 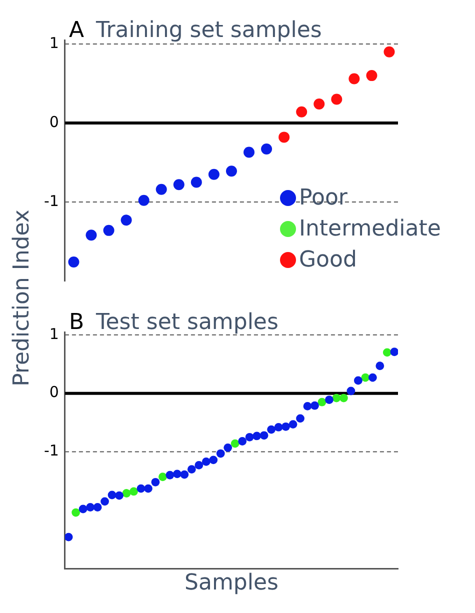 I want to click on x-axis-title: Samples, so click(x=231, y=583).